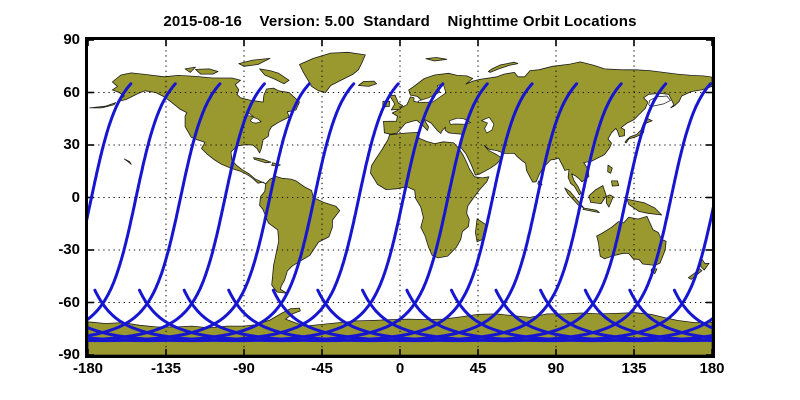 The height and width of the screenshot is (400, 800). I want to click on x-axis-tick-labels: -180 -135 -90 -45 0 45 90 135 180, so click(399, 370).